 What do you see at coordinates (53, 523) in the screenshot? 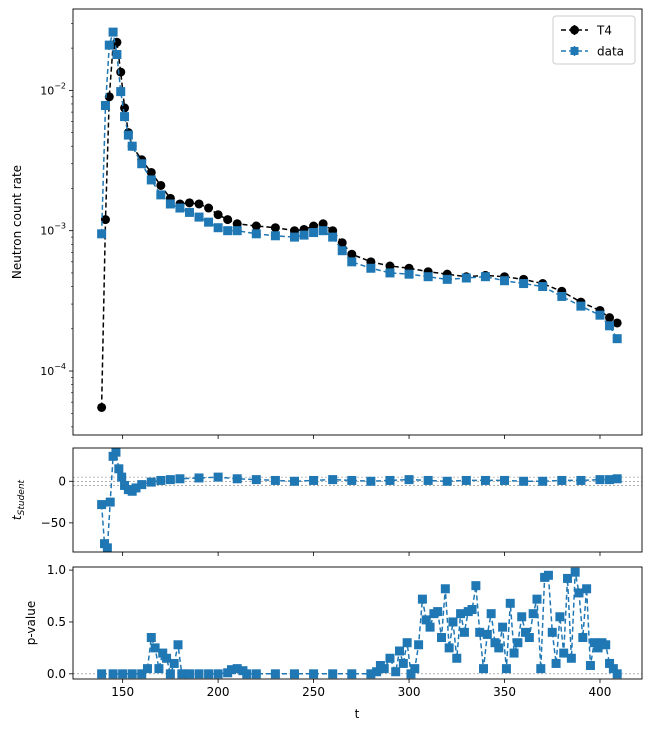
I see `y-tick-label: −50` at bounding box center [53, 523].